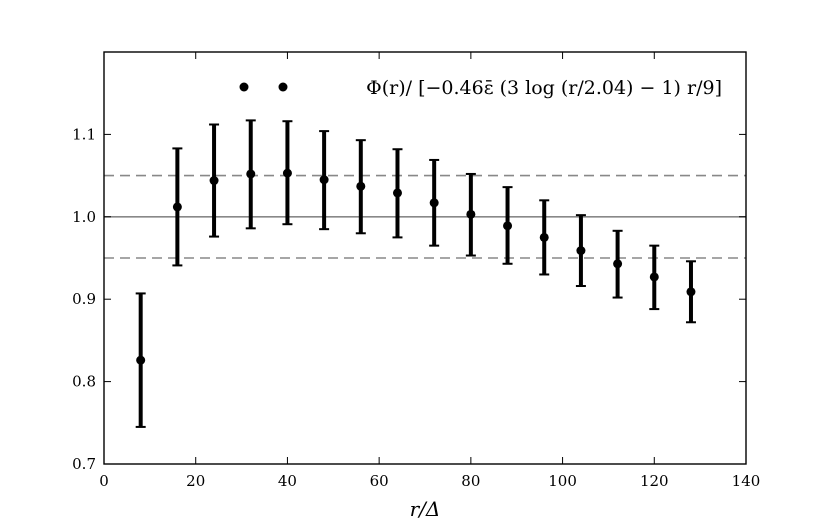 Image resolution: width=830 pixels, height=528 pixels. What do you see at coordinates (425, 509) in the screenshot?
I see `x-axis-title: r/Δ` at bounding box center [425, 509].